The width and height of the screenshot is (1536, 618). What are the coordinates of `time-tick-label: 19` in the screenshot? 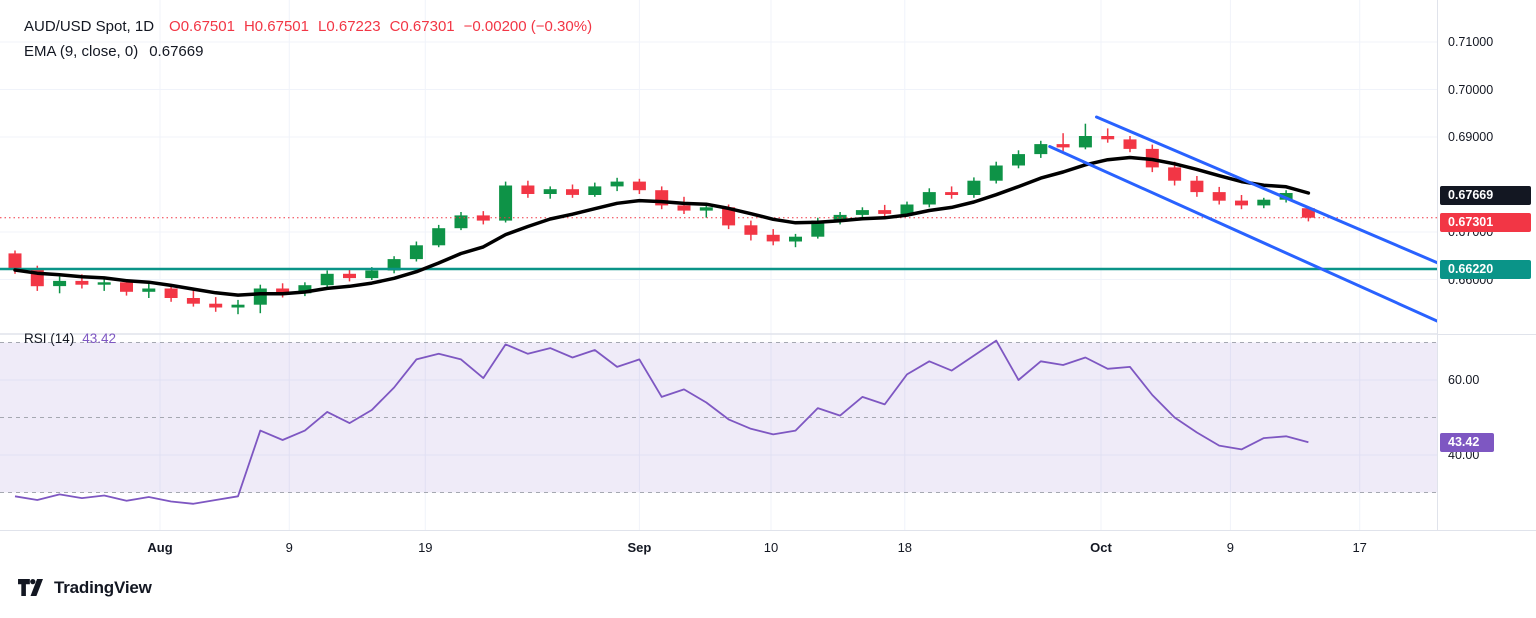 It's located at (425, 547).